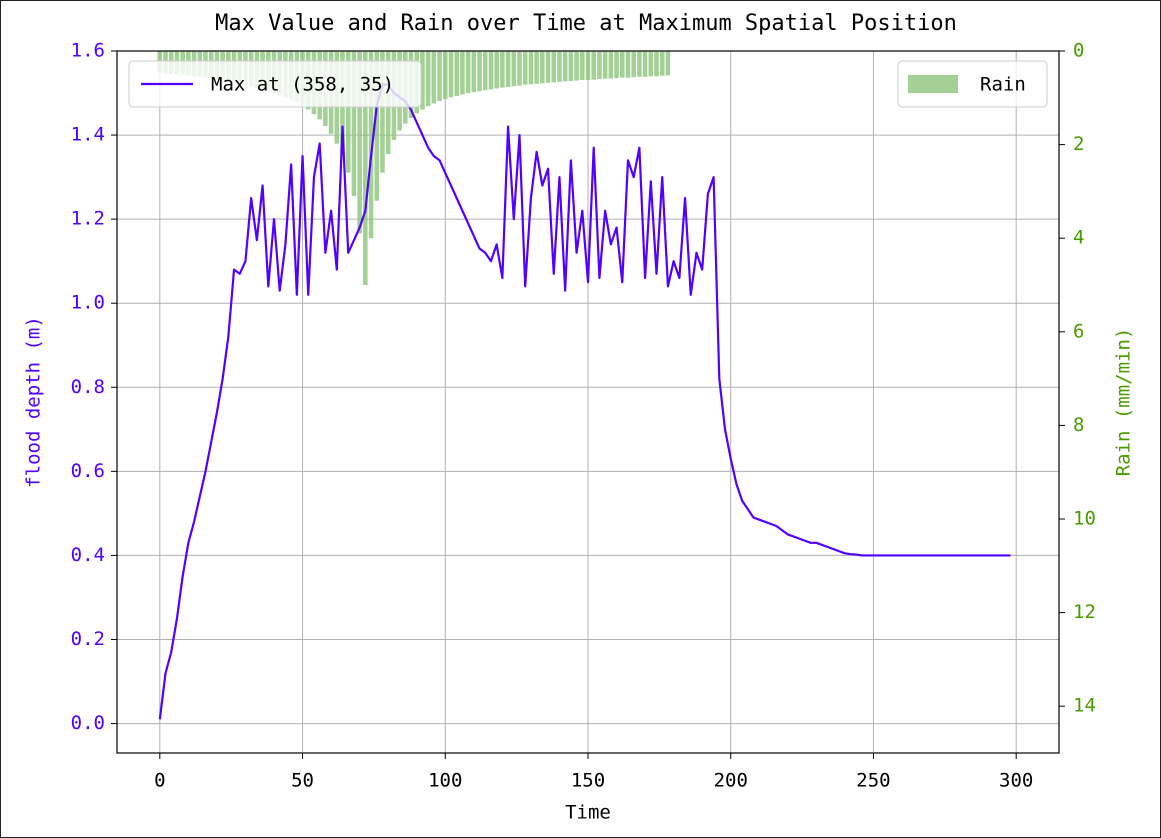 This screenshot has width=1161, height=838. Describe the element at coordinates (1084, 706) in the screenshot. I see `y2-tick-label: 14` at that location.